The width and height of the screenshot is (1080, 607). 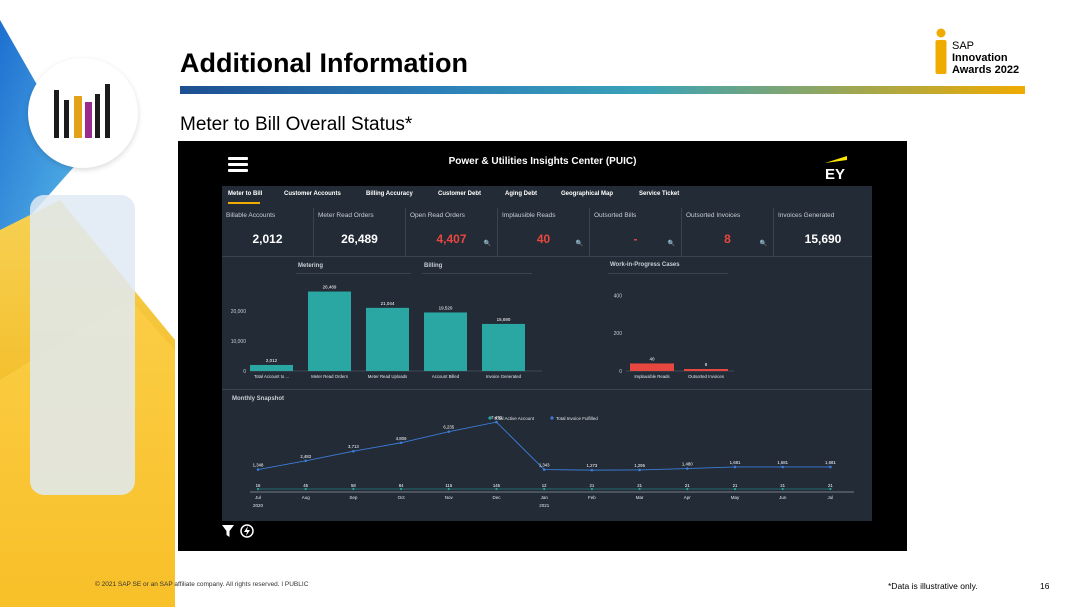 I want to click on x-tick-label: Meter Read Orders, so click(x=329, y=376).